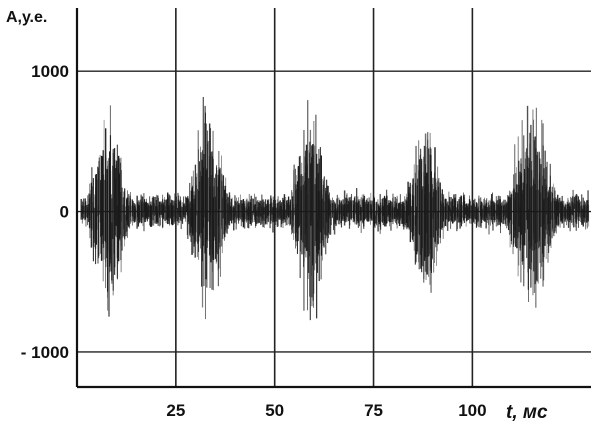  I want to click on y-tick-labels: 1000 0 - 1000, so click(45, 212).